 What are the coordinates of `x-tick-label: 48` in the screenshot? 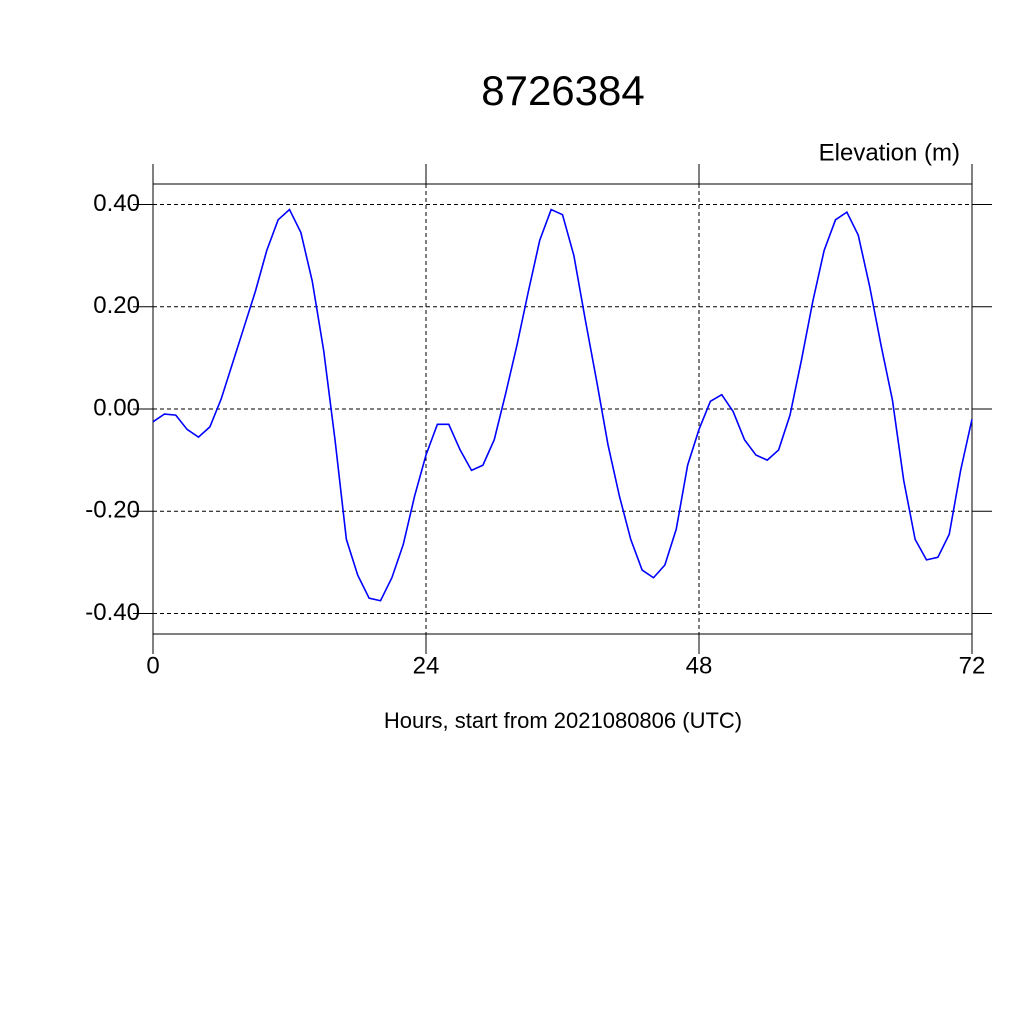 It's located at (699, 665).